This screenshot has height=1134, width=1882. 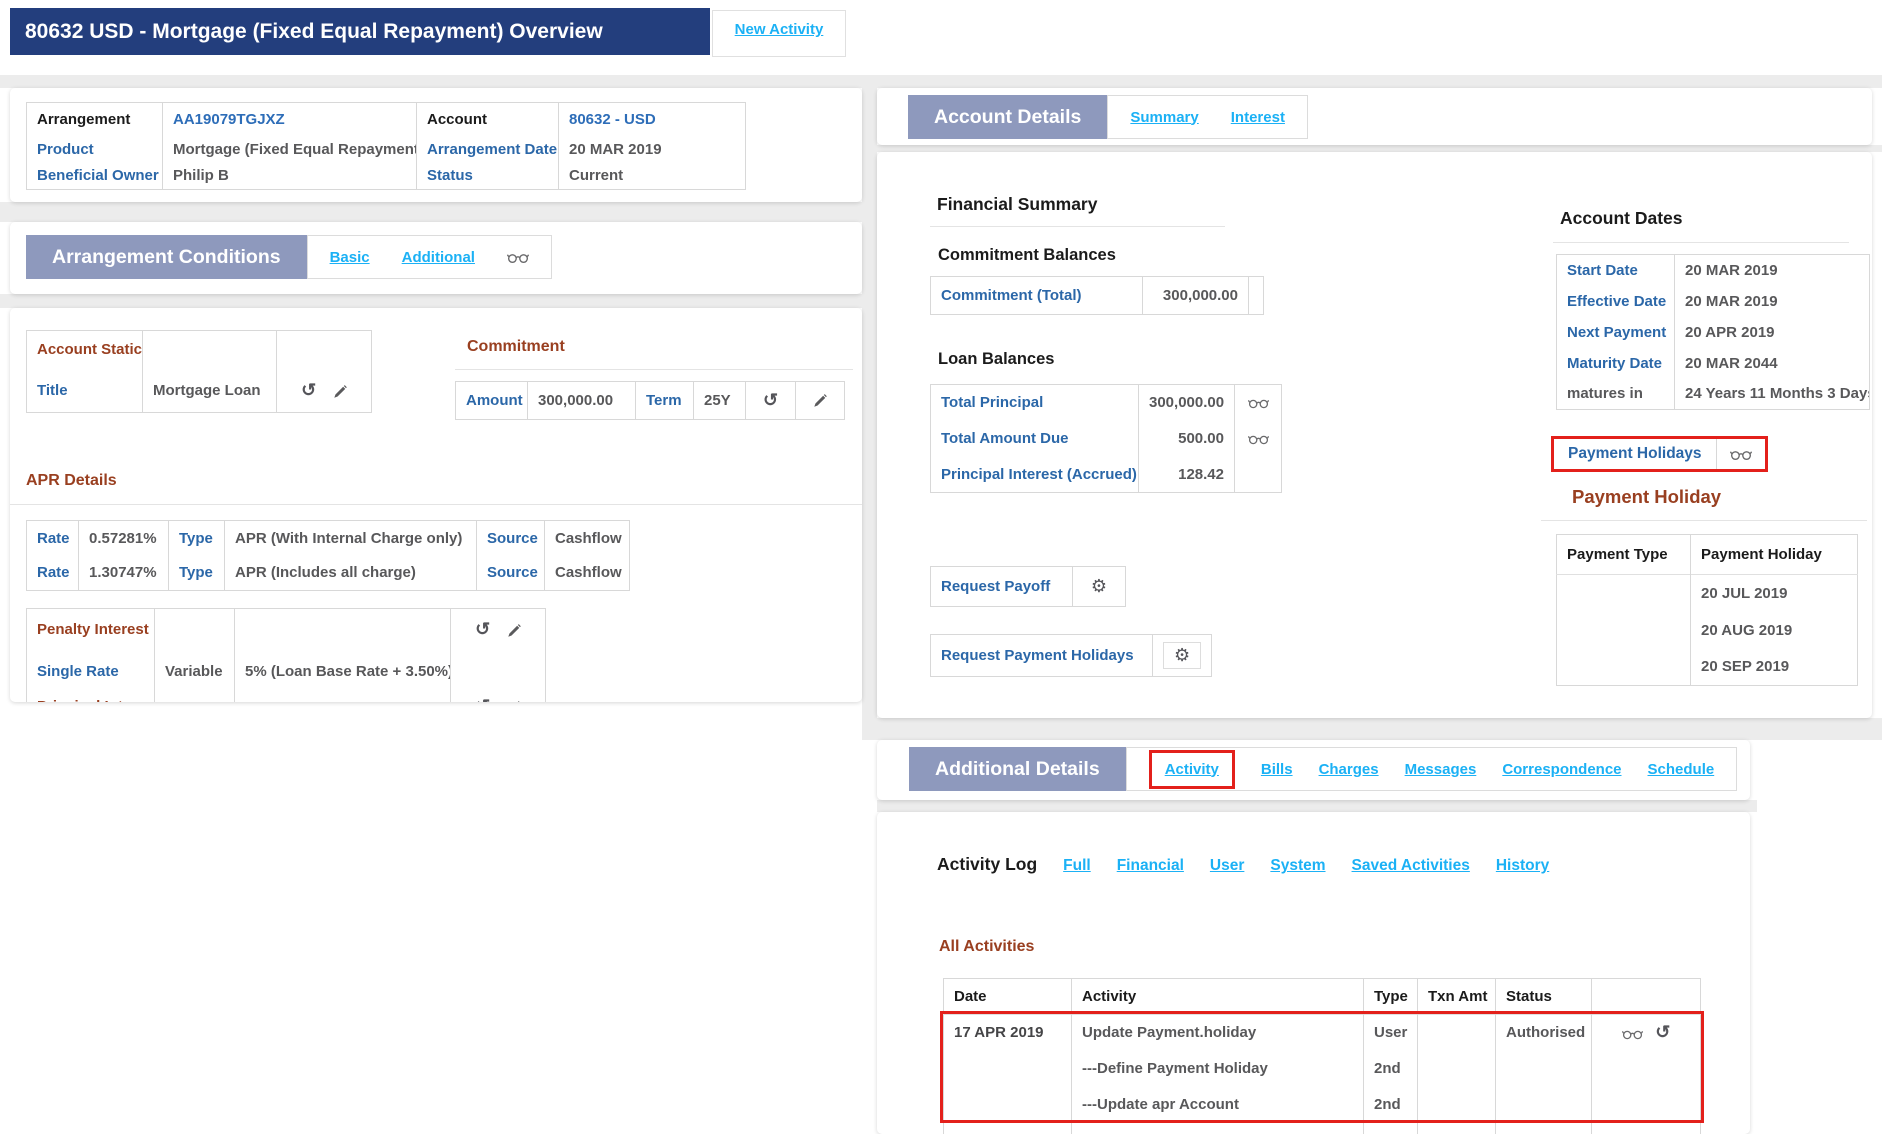 What do you see at coordinates (1713, 394) in the screenshot?
I see `table-row: matures in 24 Years 11 Months 3 Days` at bounding box center [1713, 394].